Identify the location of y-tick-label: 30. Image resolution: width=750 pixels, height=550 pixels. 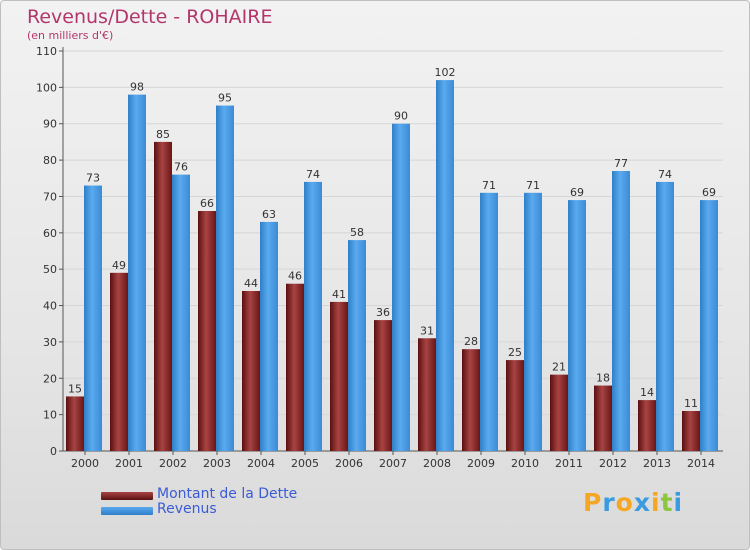
(50, 342).